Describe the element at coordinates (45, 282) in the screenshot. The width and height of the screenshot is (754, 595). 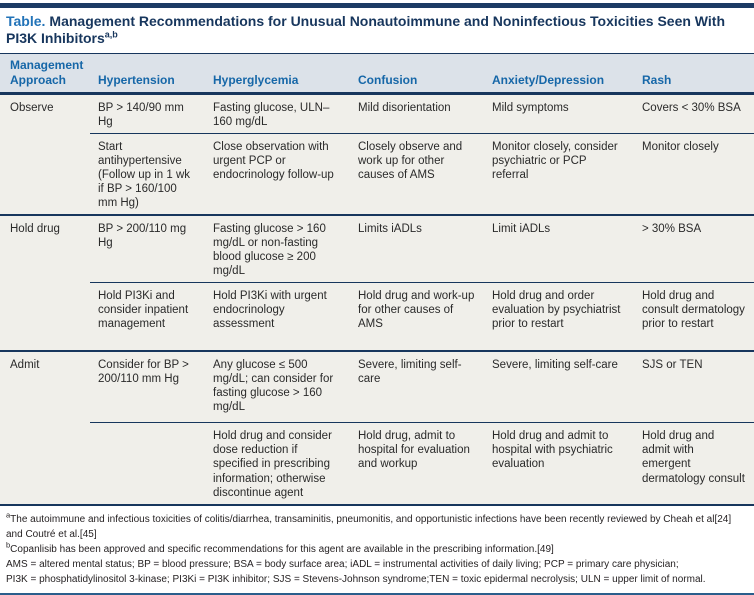
I see `approach-cell-hold-drug: Hold drug` at that location.